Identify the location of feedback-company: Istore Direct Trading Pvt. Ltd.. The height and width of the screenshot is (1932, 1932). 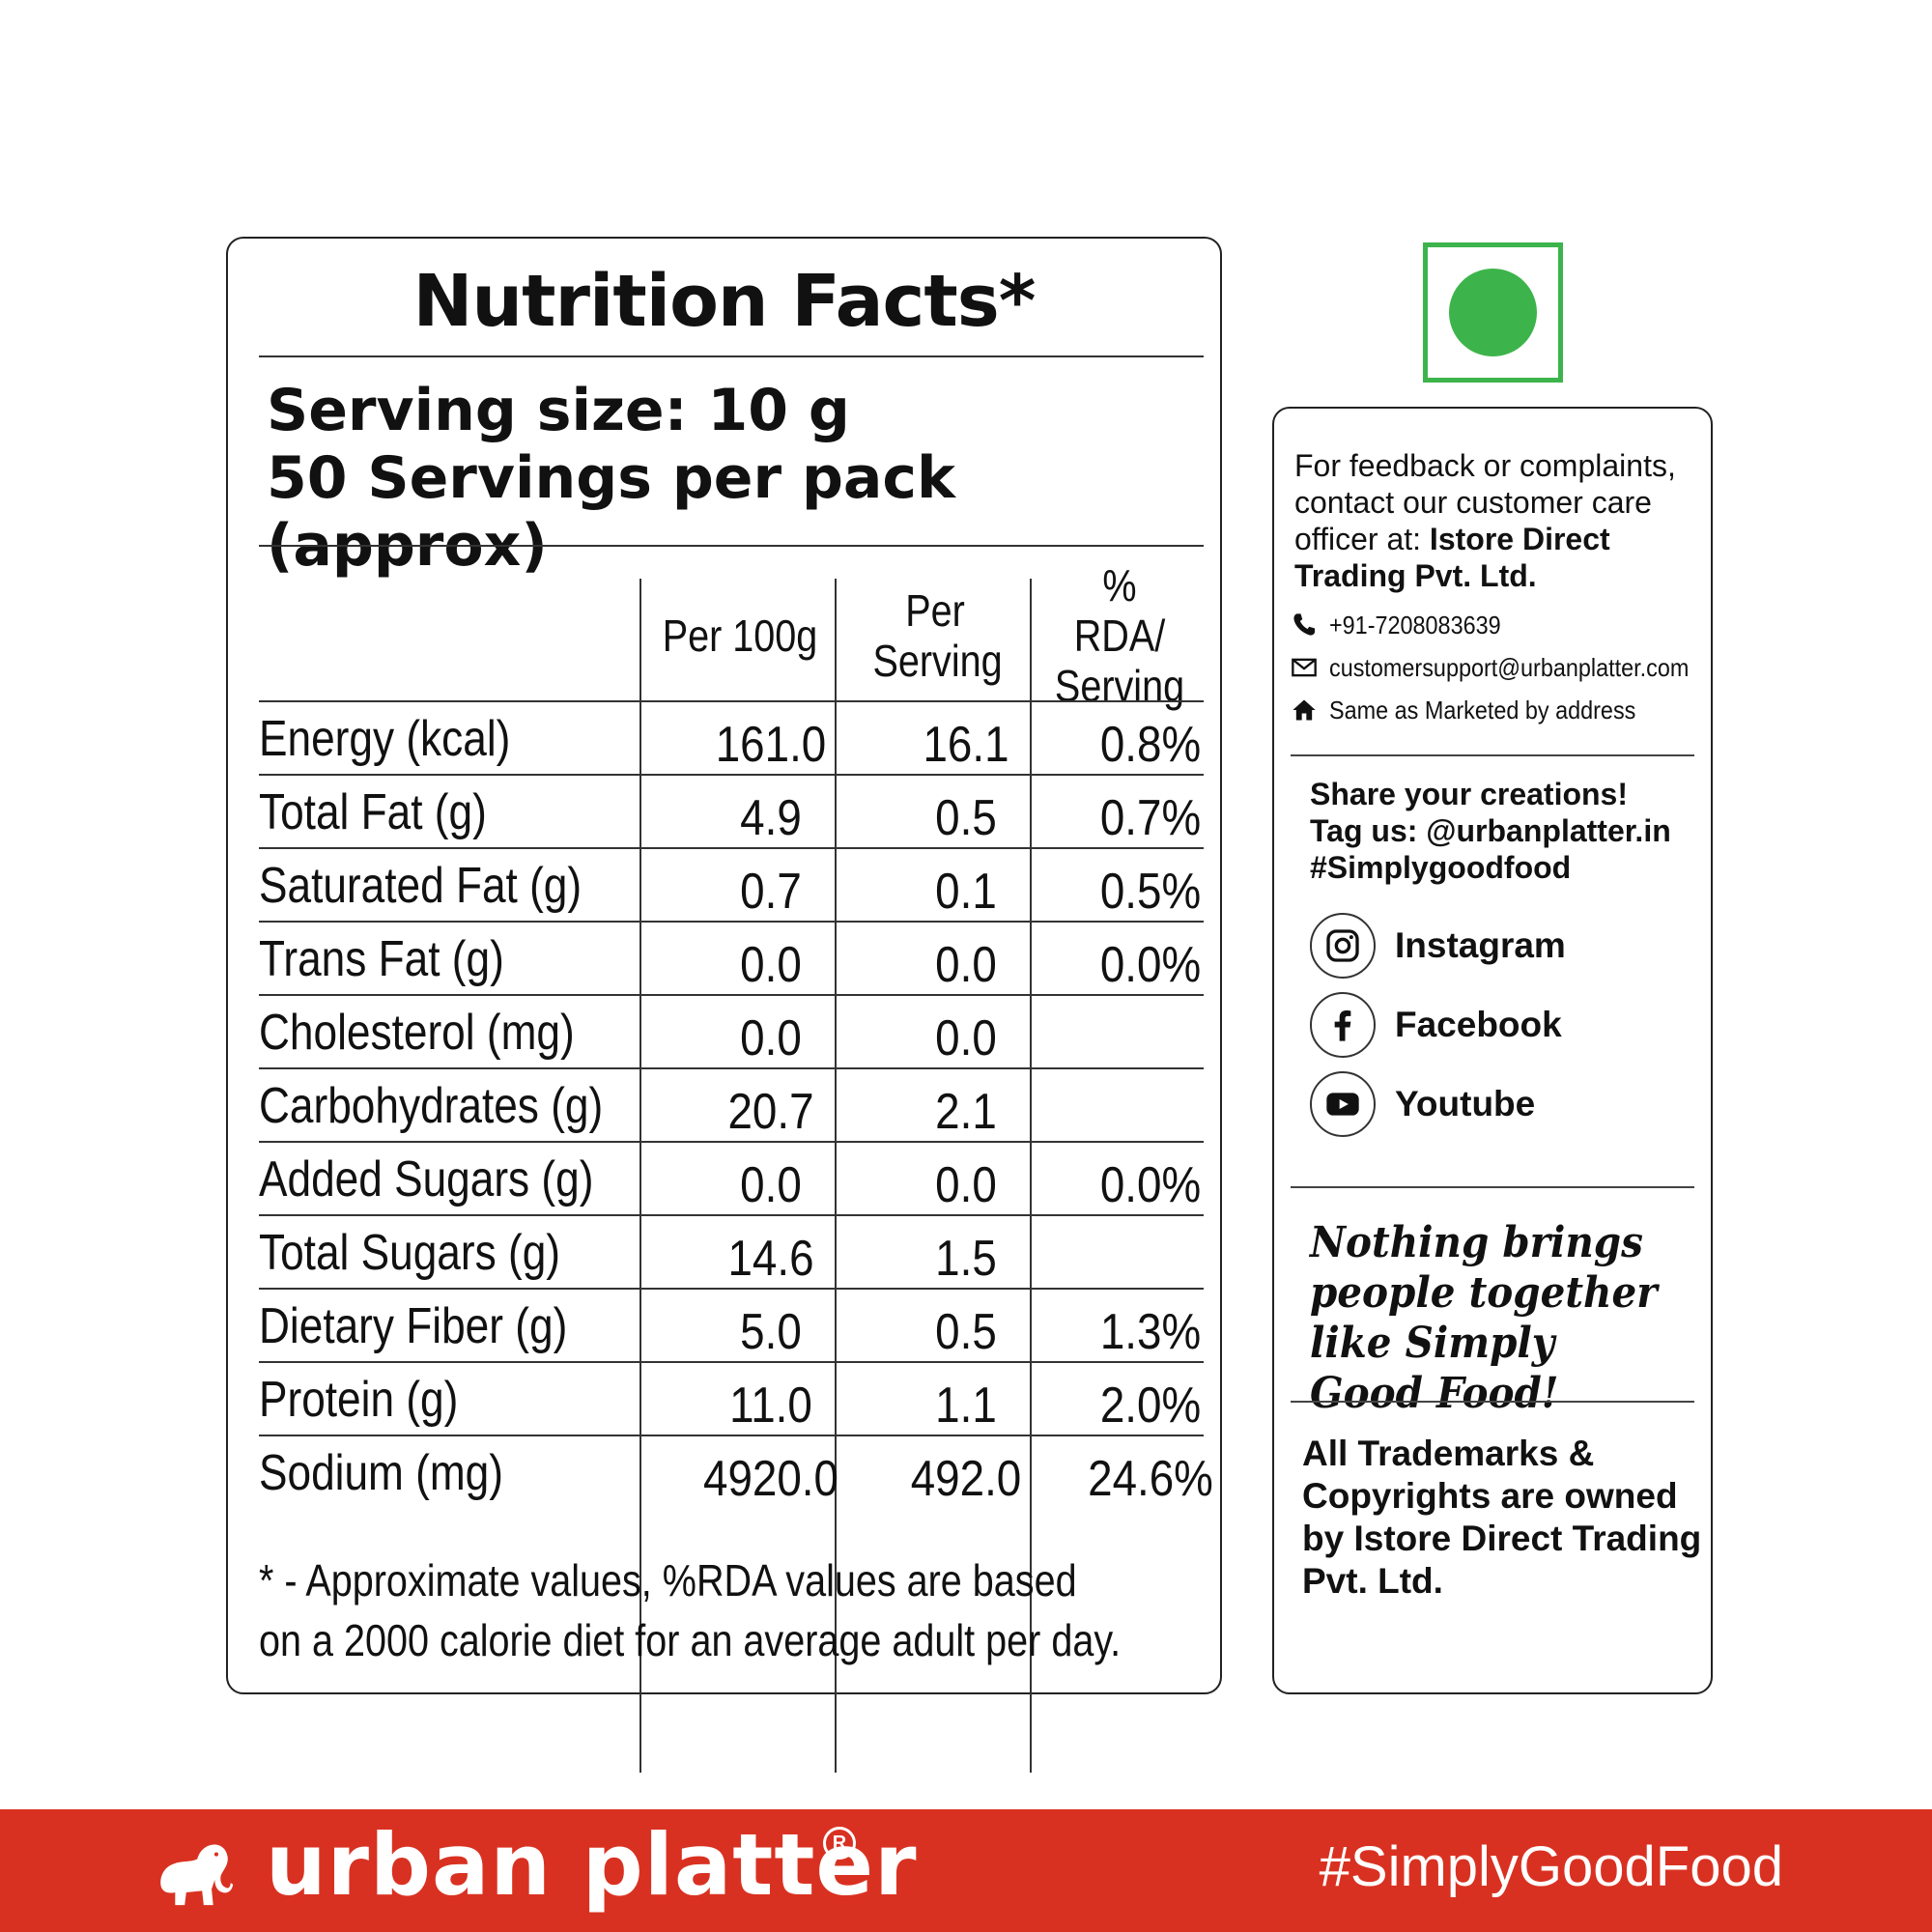
(1452, 557).